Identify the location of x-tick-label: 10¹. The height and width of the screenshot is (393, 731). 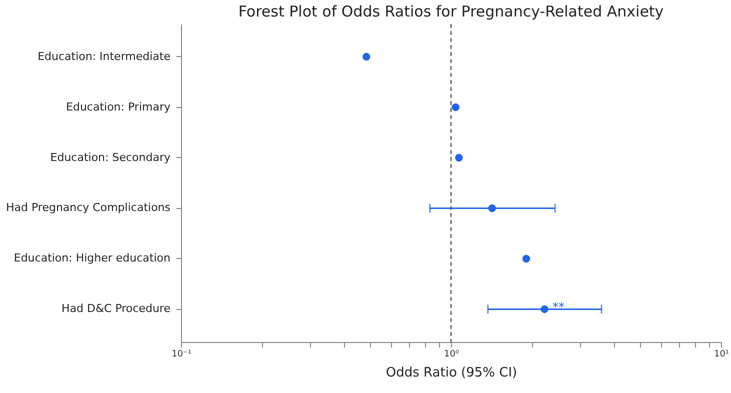
(722, 355).